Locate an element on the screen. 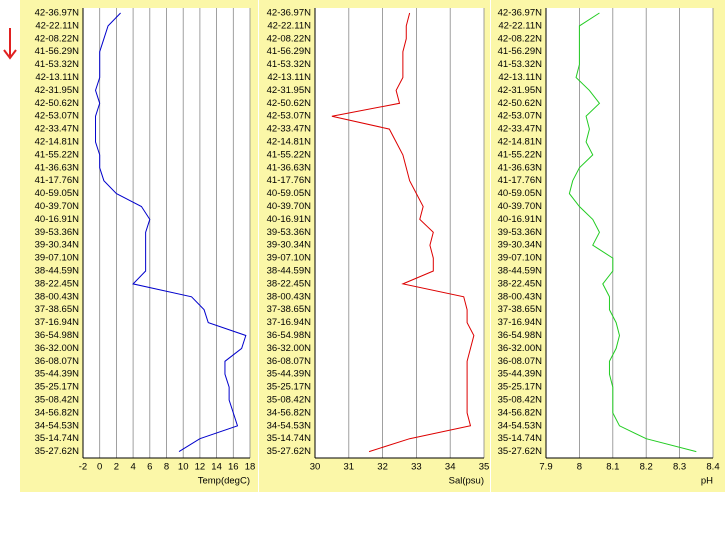 The width and height of the screenshot is (725, 551). x-tick-label: 16 is located at coordinates (233, 467).